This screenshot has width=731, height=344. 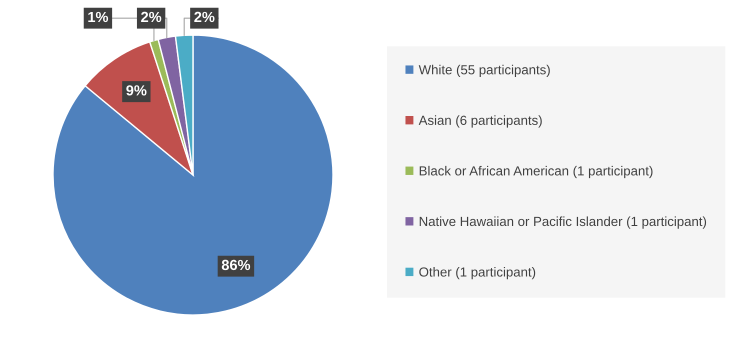 What do you see at coordinates (480, 121) in the screenshot?
I see `legend-label: Asian (6 participants)` at bounding box center [480, 121].